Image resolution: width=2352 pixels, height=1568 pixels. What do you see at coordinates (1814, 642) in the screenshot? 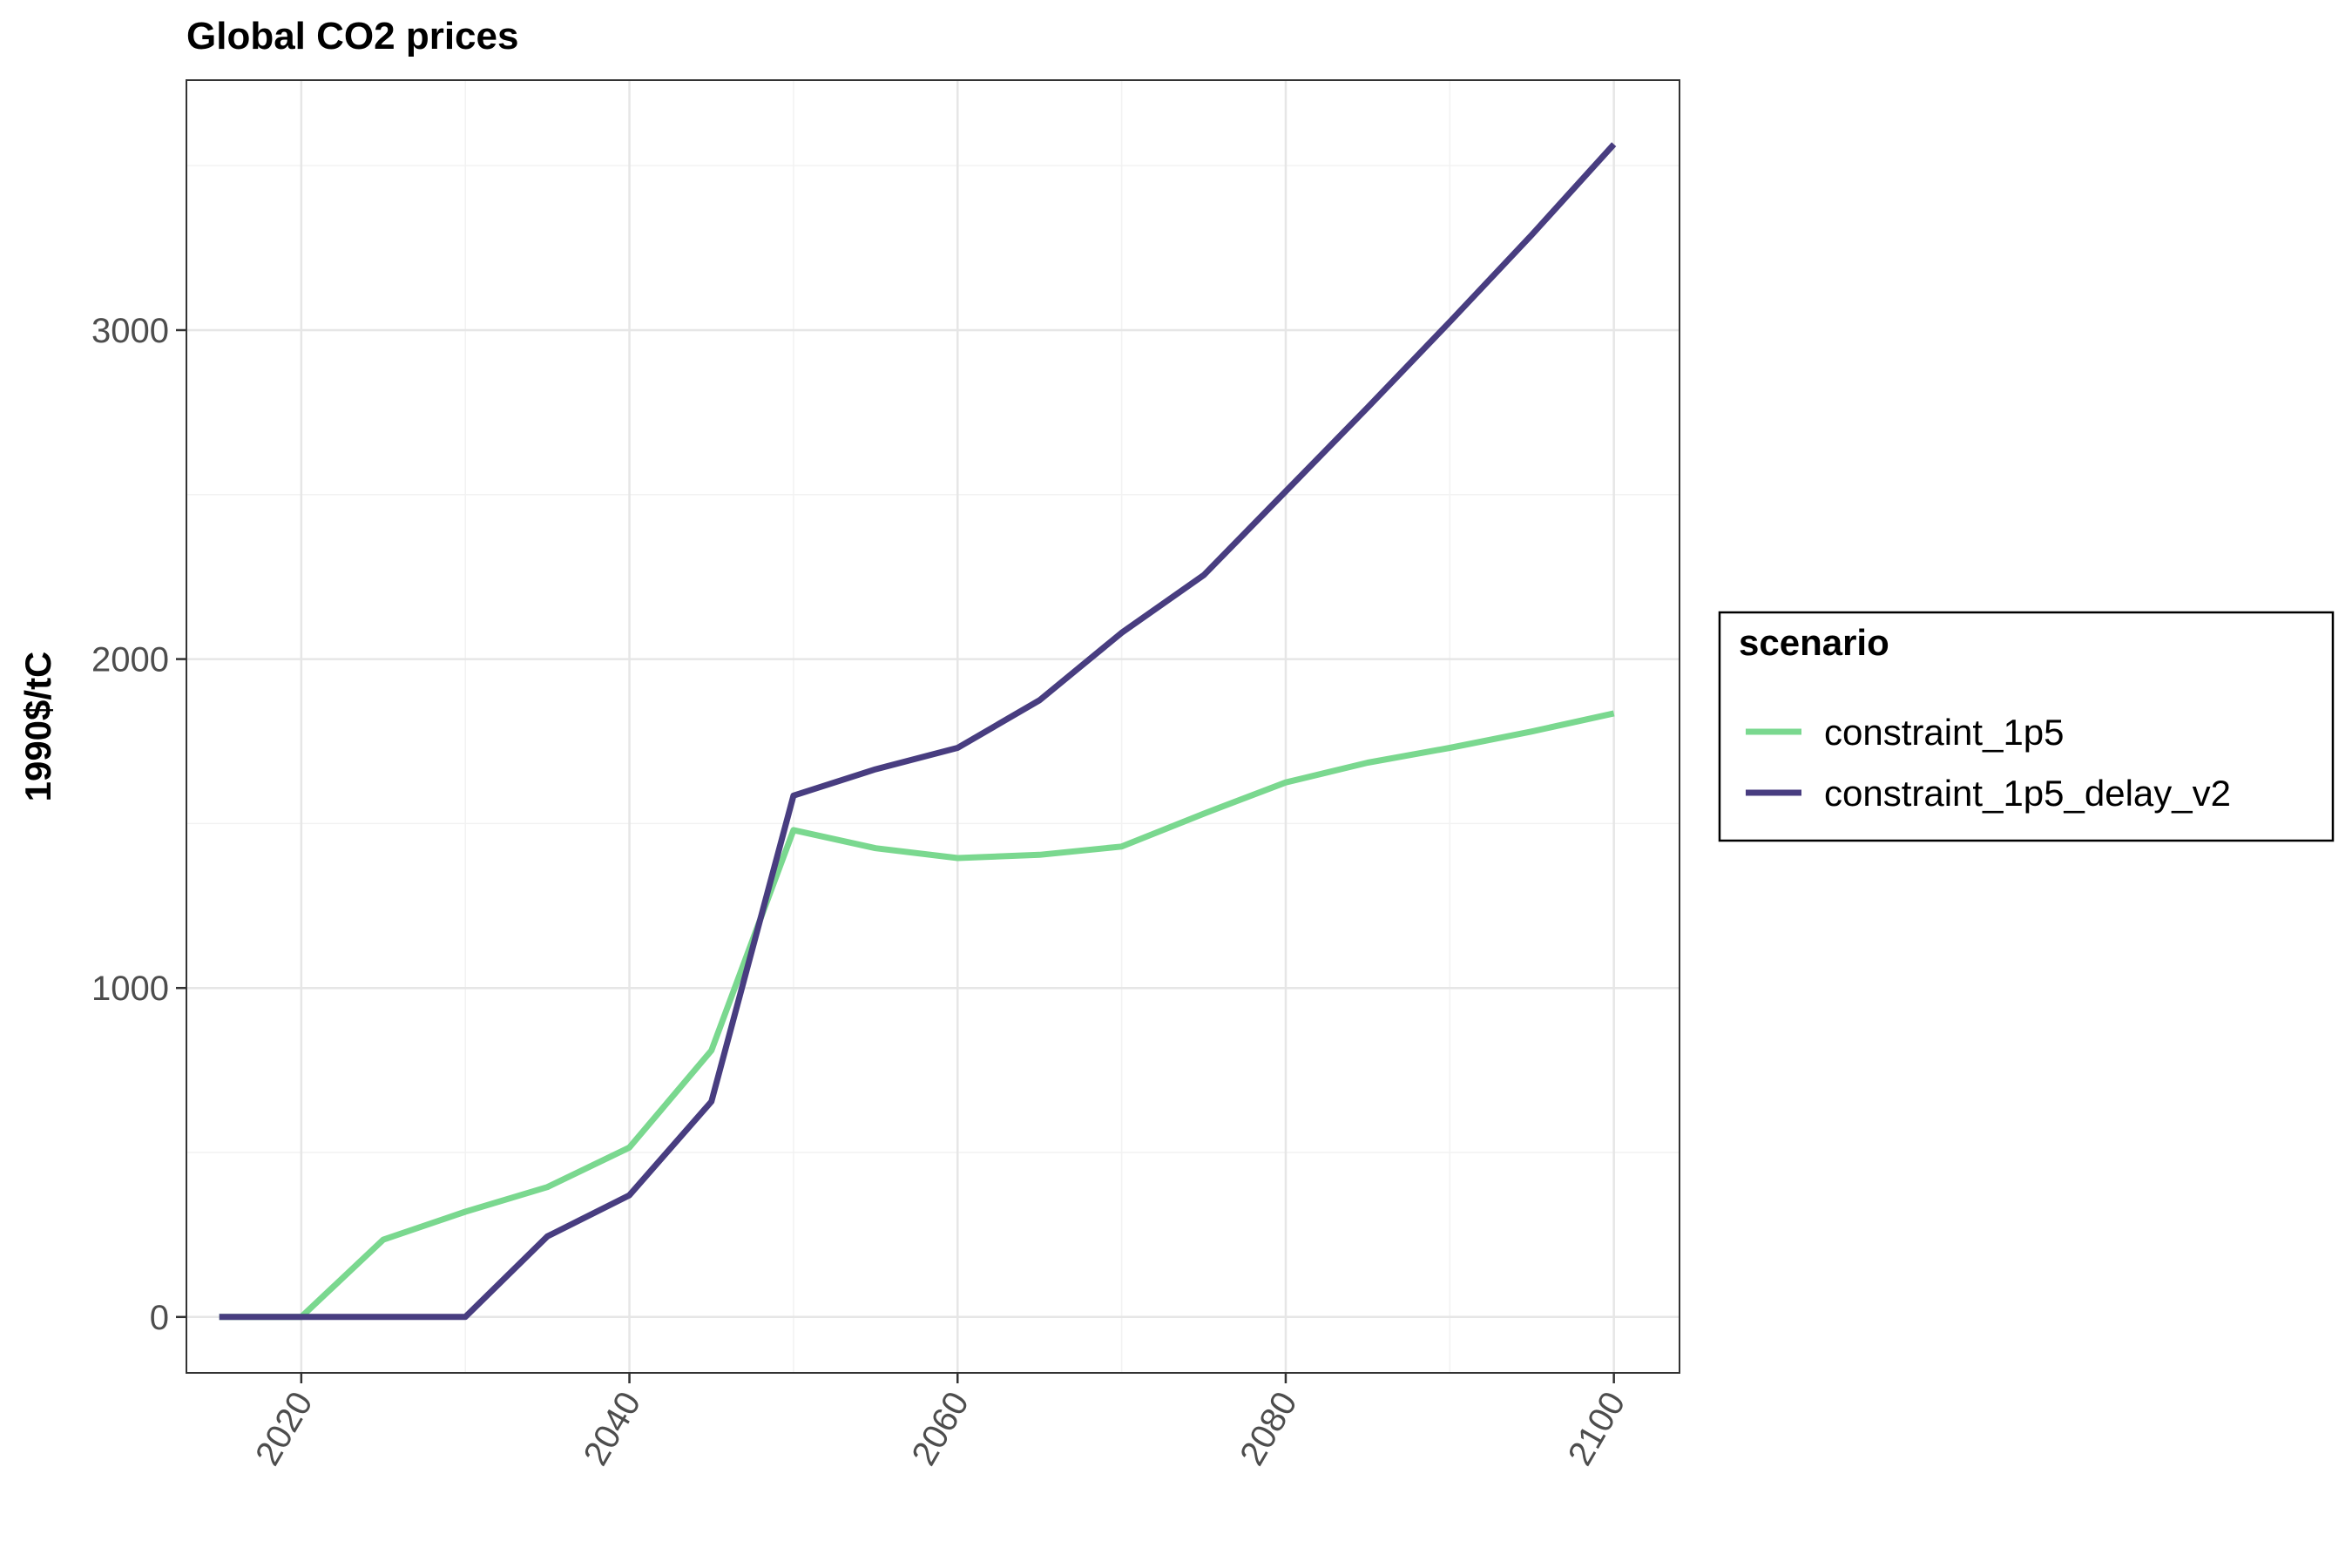
I see `legend-title: scenario` at bounding box center [1814, 642].